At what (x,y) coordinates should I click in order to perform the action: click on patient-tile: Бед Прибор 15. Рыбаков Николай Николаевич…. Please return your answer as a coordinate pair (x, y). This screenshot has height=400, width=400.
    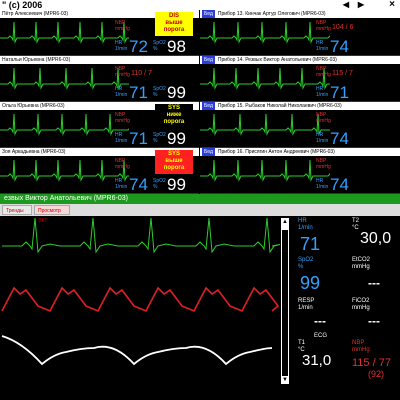
    Looking at the image, I should click on (300, 125).